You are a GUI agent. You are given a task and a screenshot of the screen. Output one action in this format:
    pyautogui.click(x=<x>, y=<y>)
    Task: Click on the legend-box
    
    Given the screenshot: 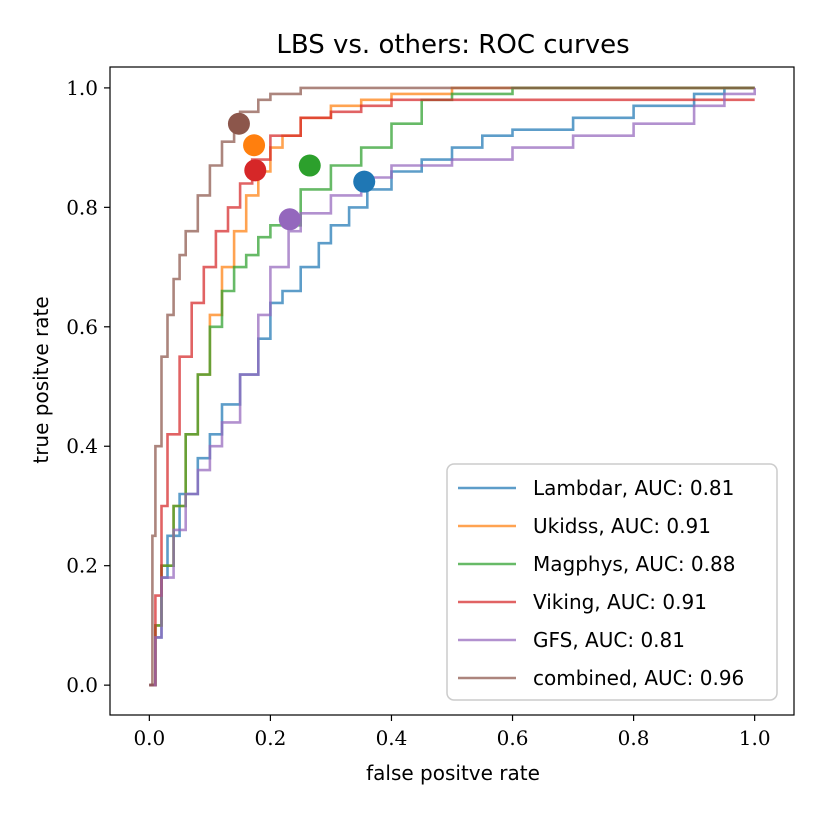 What is the action you would take?
    pyautogui.click(x=612, y=582)
    